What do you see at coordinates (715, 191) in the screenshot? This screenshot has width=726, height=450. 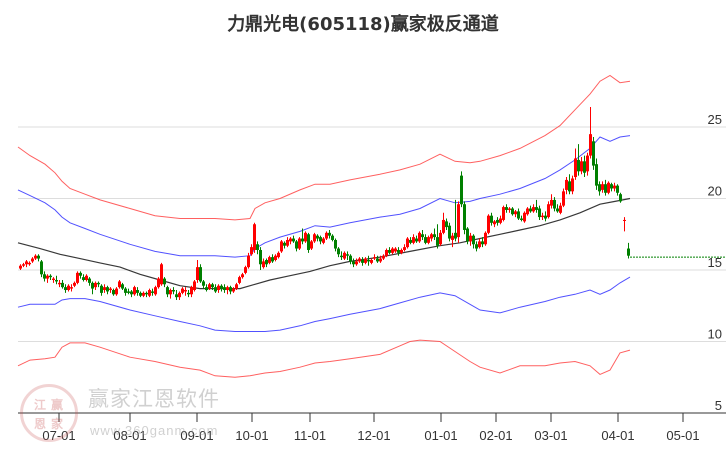 I see `y-tick-label: 20` at bounding box center [715, 191].